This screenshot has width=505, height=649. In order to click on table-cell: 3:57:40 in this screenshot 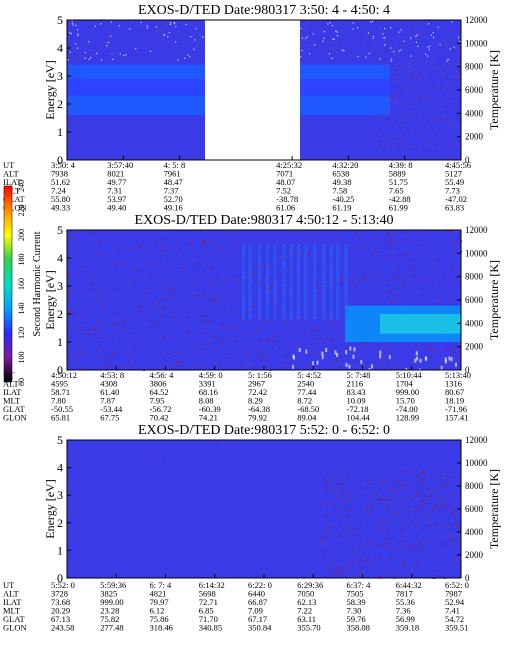, I will do `click(120, 165)`.